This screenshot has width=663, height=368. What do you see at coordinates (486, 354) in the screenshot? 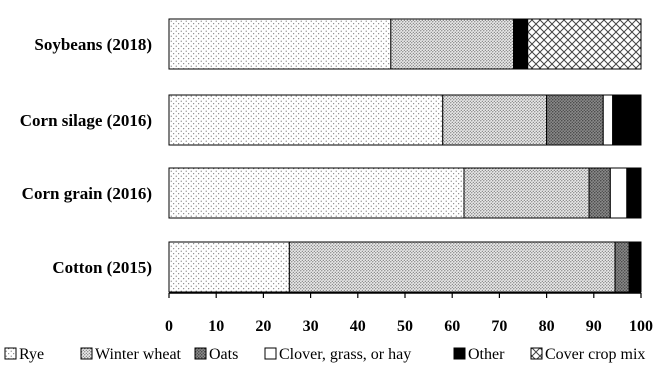
I see `legend-label: Other` at bounding box center [486, 354].